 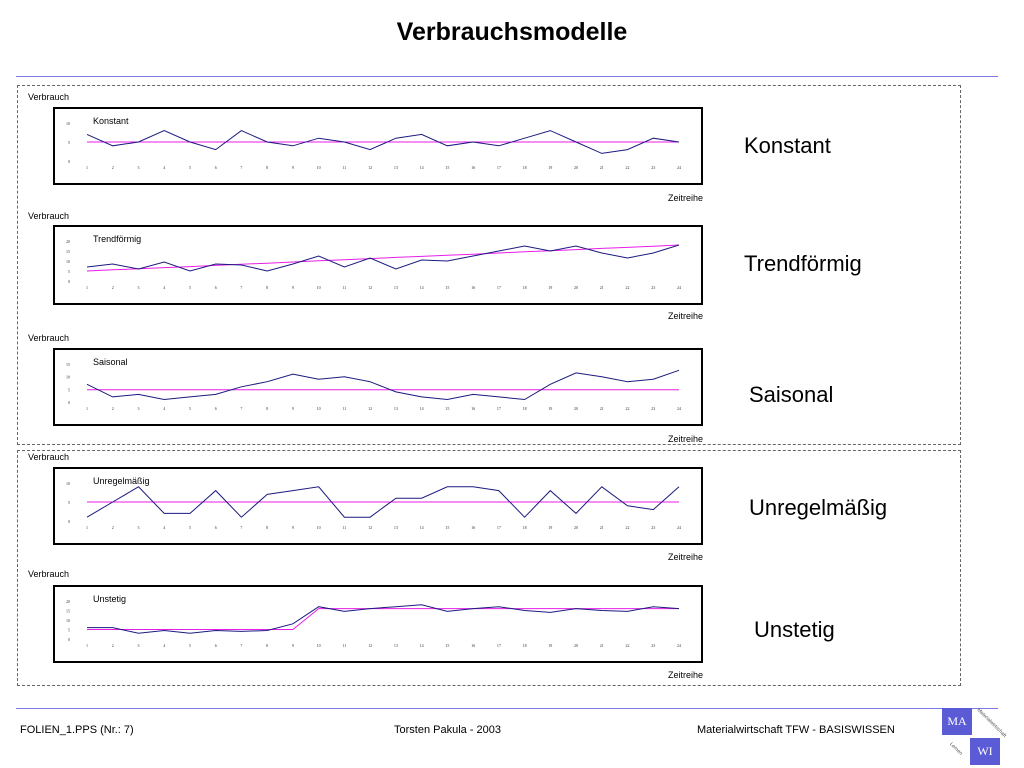 What do you see at coordinates (576, 408) in the screenshot?
I see `x-tick-label: 20` at bounding box center [576, 408].